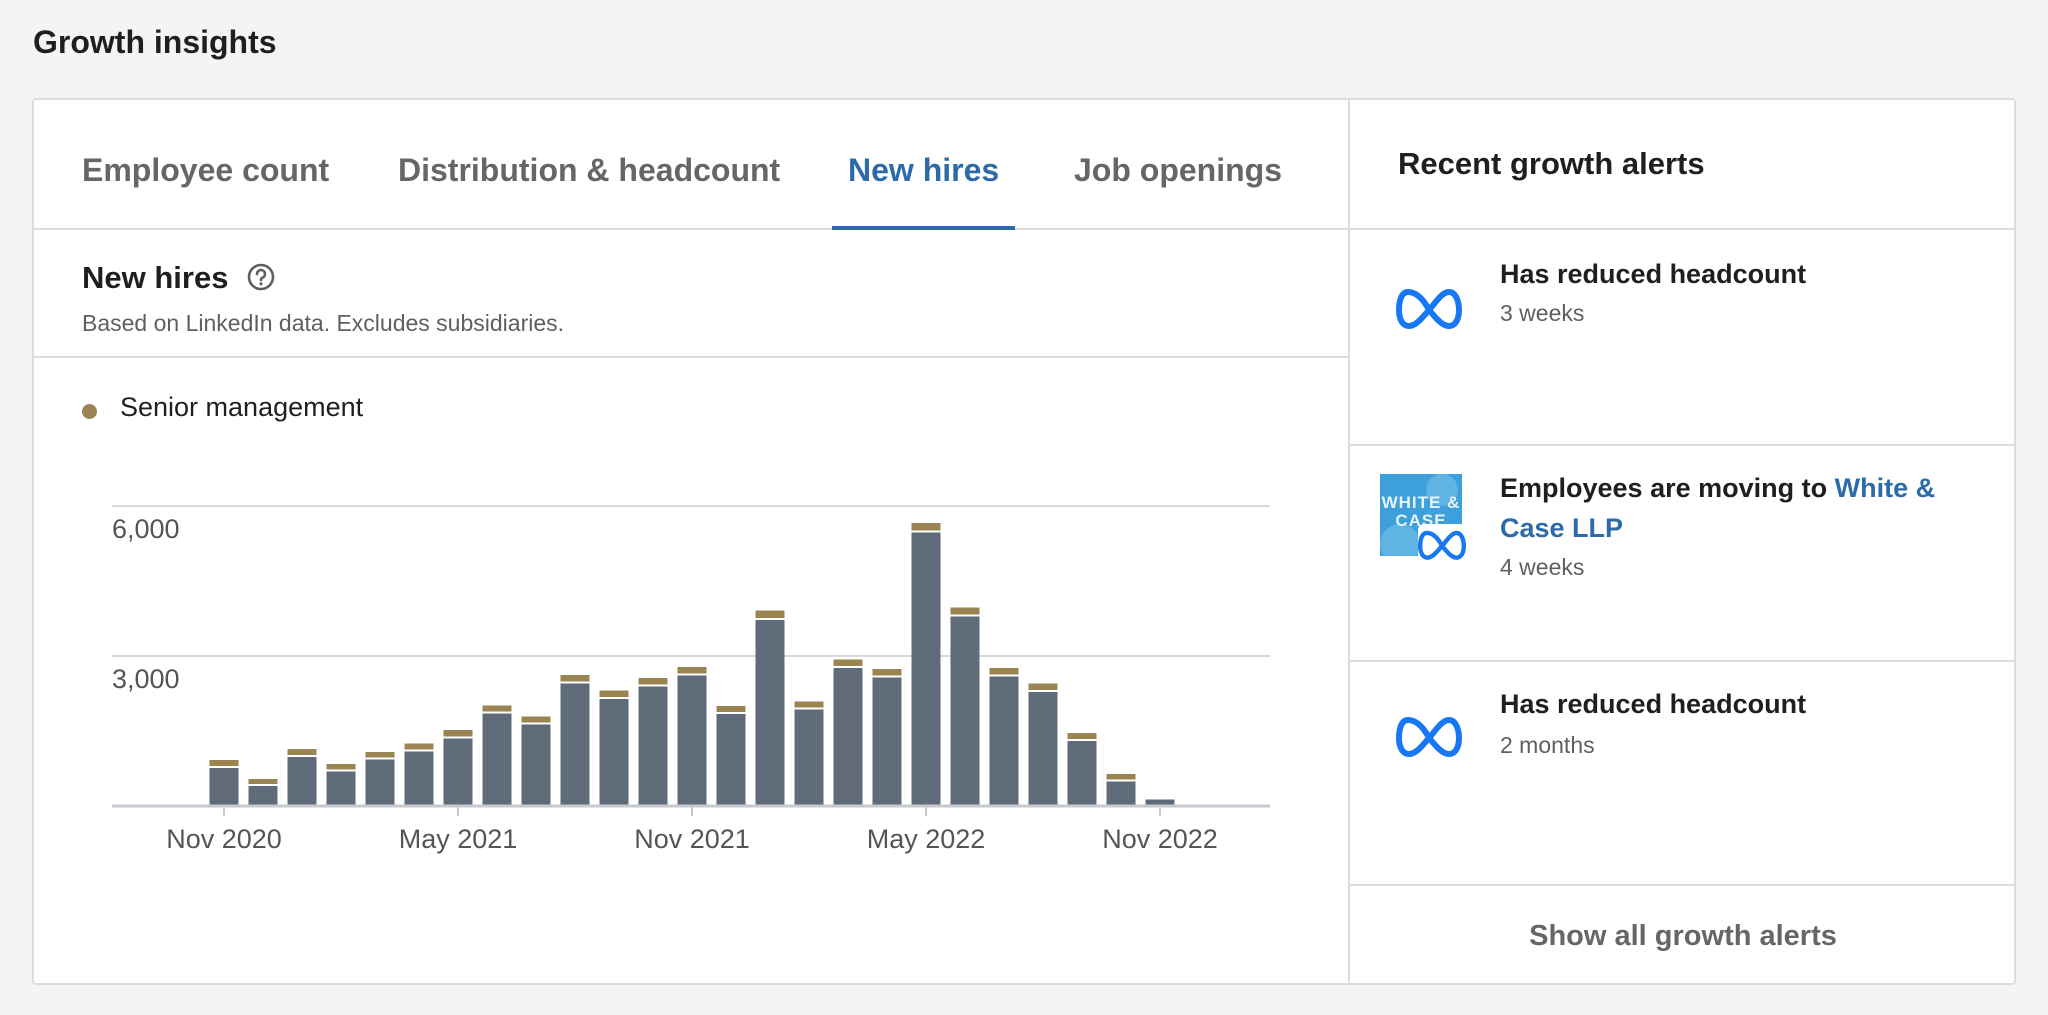  I want to click on meta-badge, so click(1442, 544).